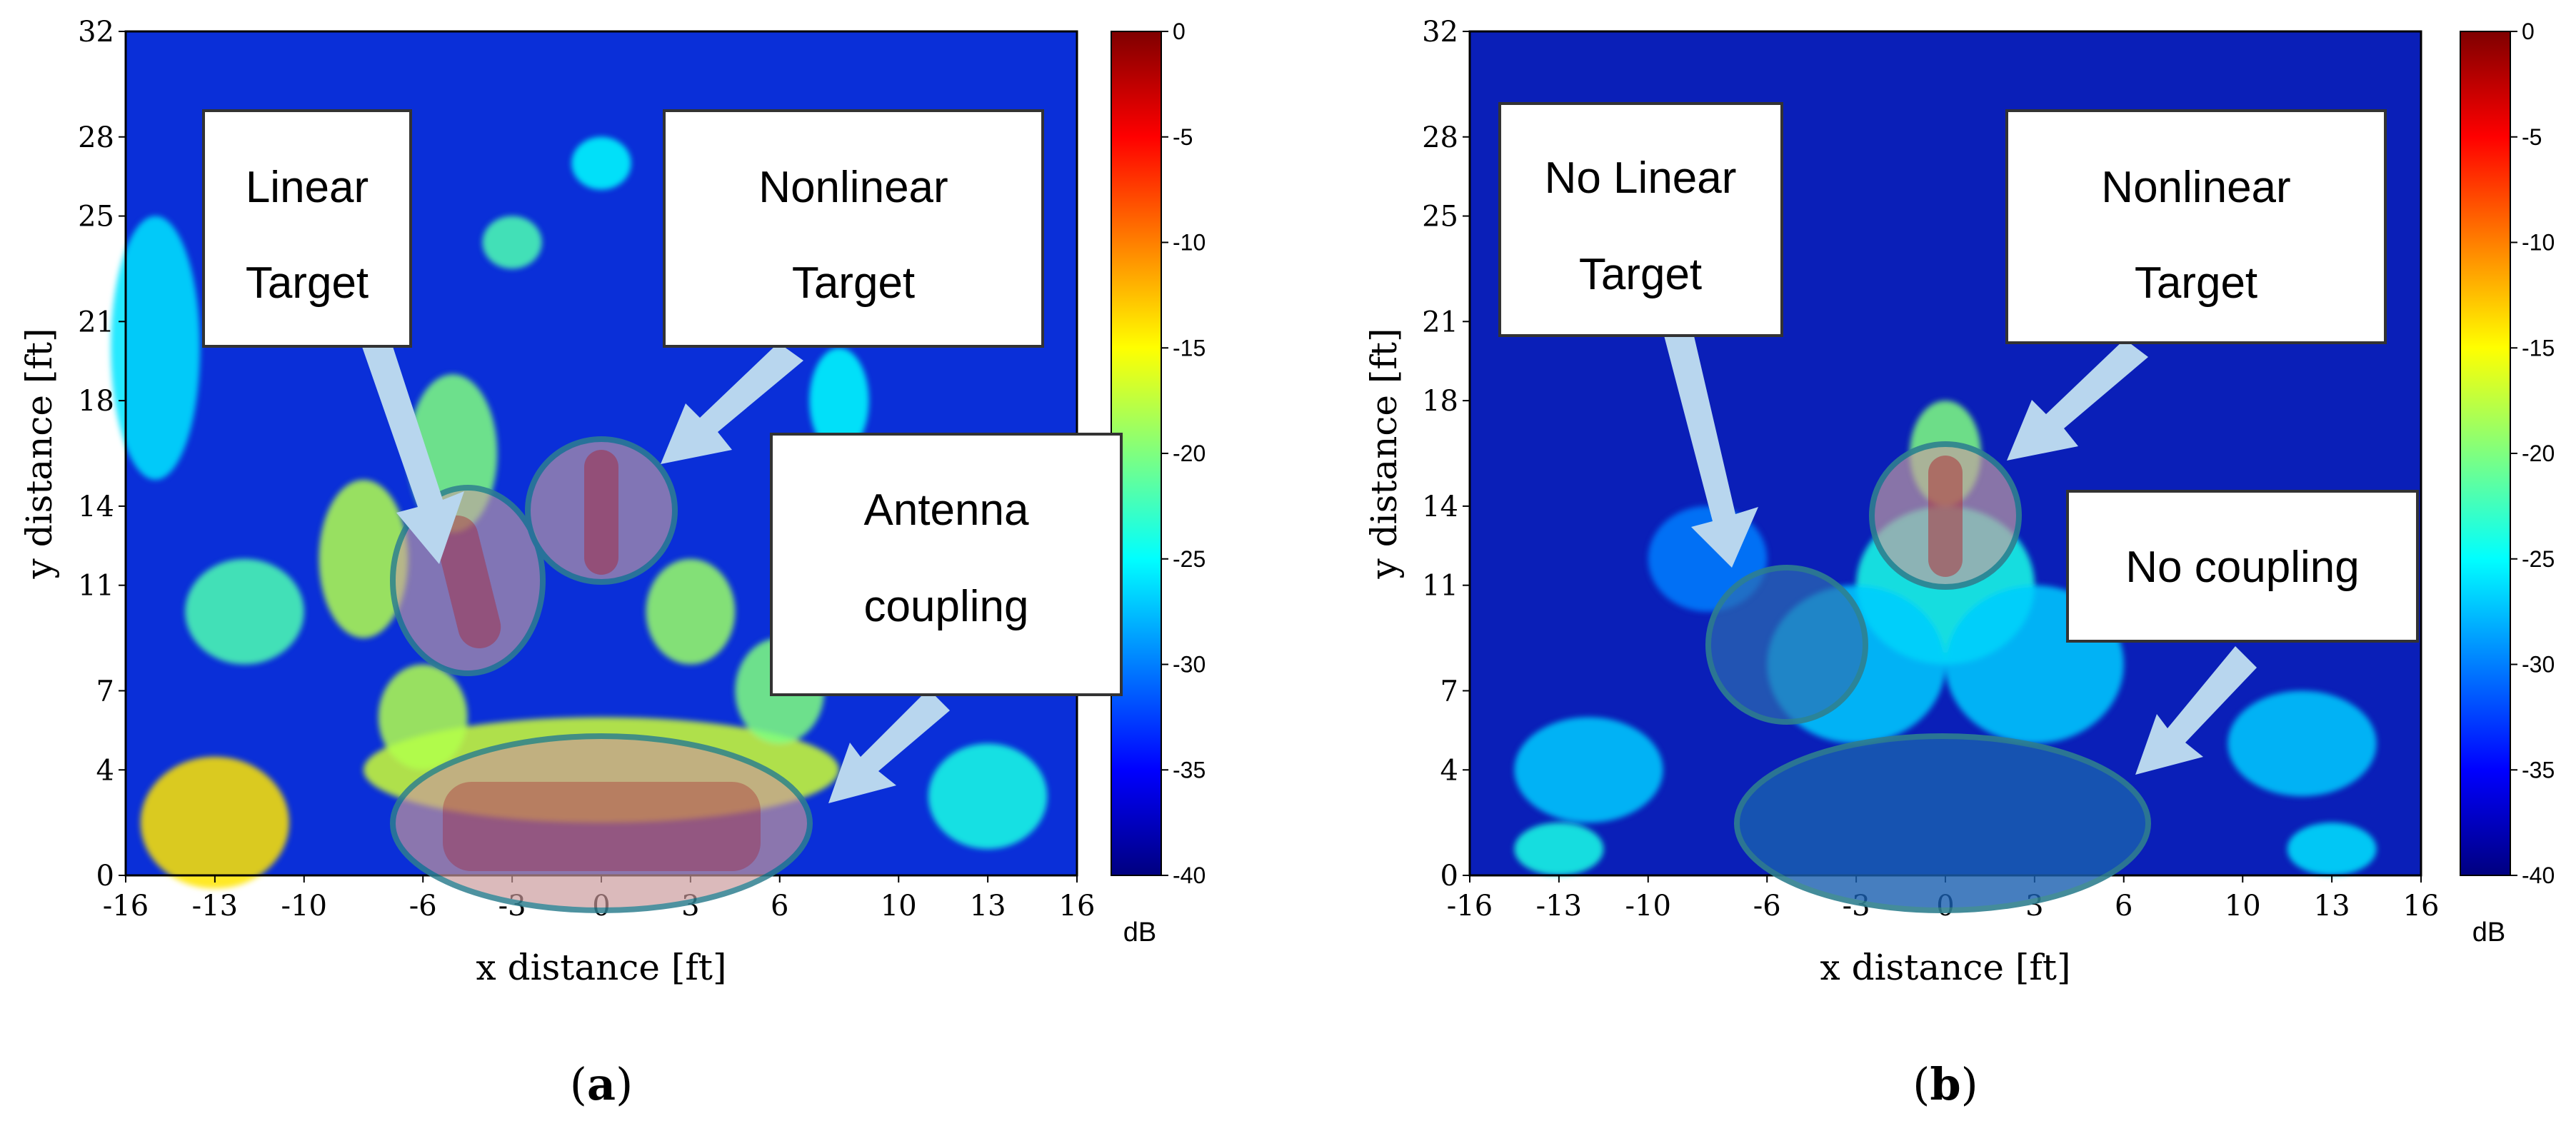 The image size is (2576, 1126). I want to click on y-tick-label: 14, so click(96, 507).